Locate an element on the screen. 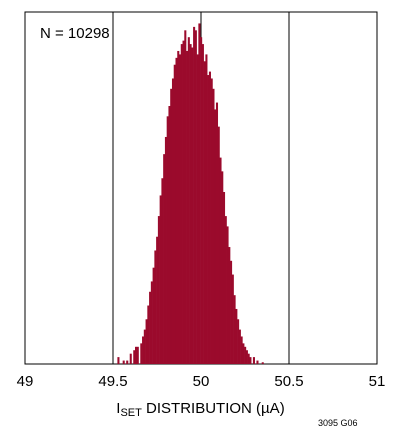 This screenshot has height=438, width=401. x-axis-label: ISET DISTRIBUTION (µA) is located at coordinates (200, 409).